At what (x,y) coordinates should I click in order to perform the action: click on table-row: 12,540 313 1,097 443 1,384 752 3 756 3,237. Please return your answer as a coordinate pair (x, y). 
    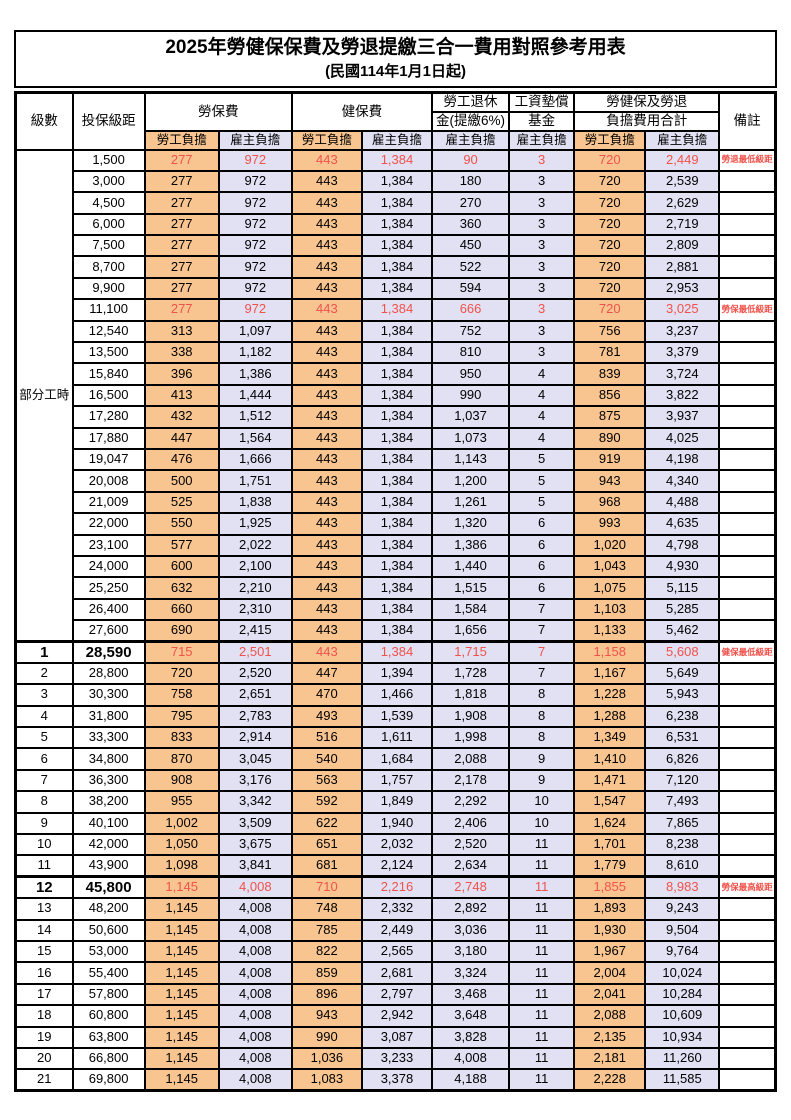
    Looking at the image, I should click on (396, 331).